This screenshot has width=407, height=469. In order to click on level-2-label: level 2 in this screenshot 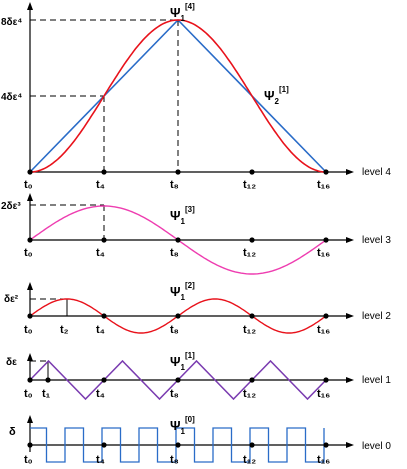, I will do `click(376, 316)`.